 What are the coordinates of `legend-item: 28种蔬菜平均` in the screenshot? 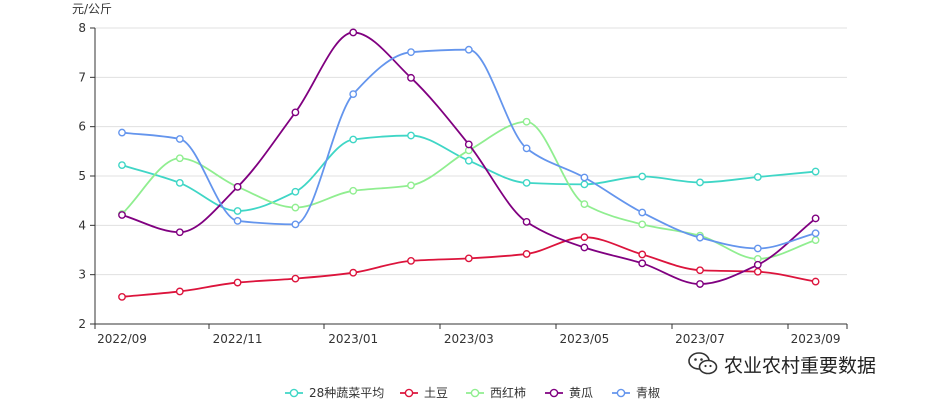 It's located at (334, 393).